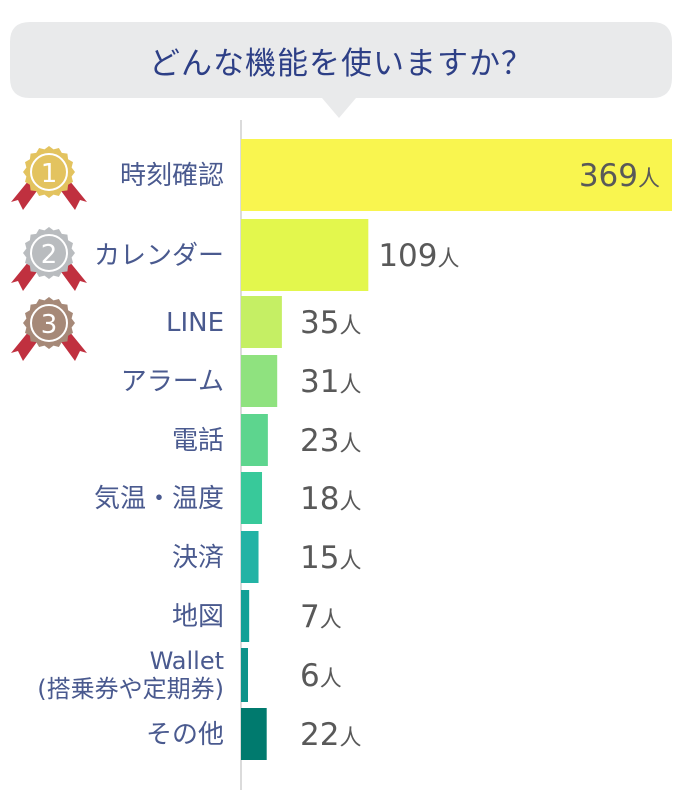  What do you see at coordinates (198, 617) in the screenshot?
I see `category-label: 地図` at bounding box center [198, 617].